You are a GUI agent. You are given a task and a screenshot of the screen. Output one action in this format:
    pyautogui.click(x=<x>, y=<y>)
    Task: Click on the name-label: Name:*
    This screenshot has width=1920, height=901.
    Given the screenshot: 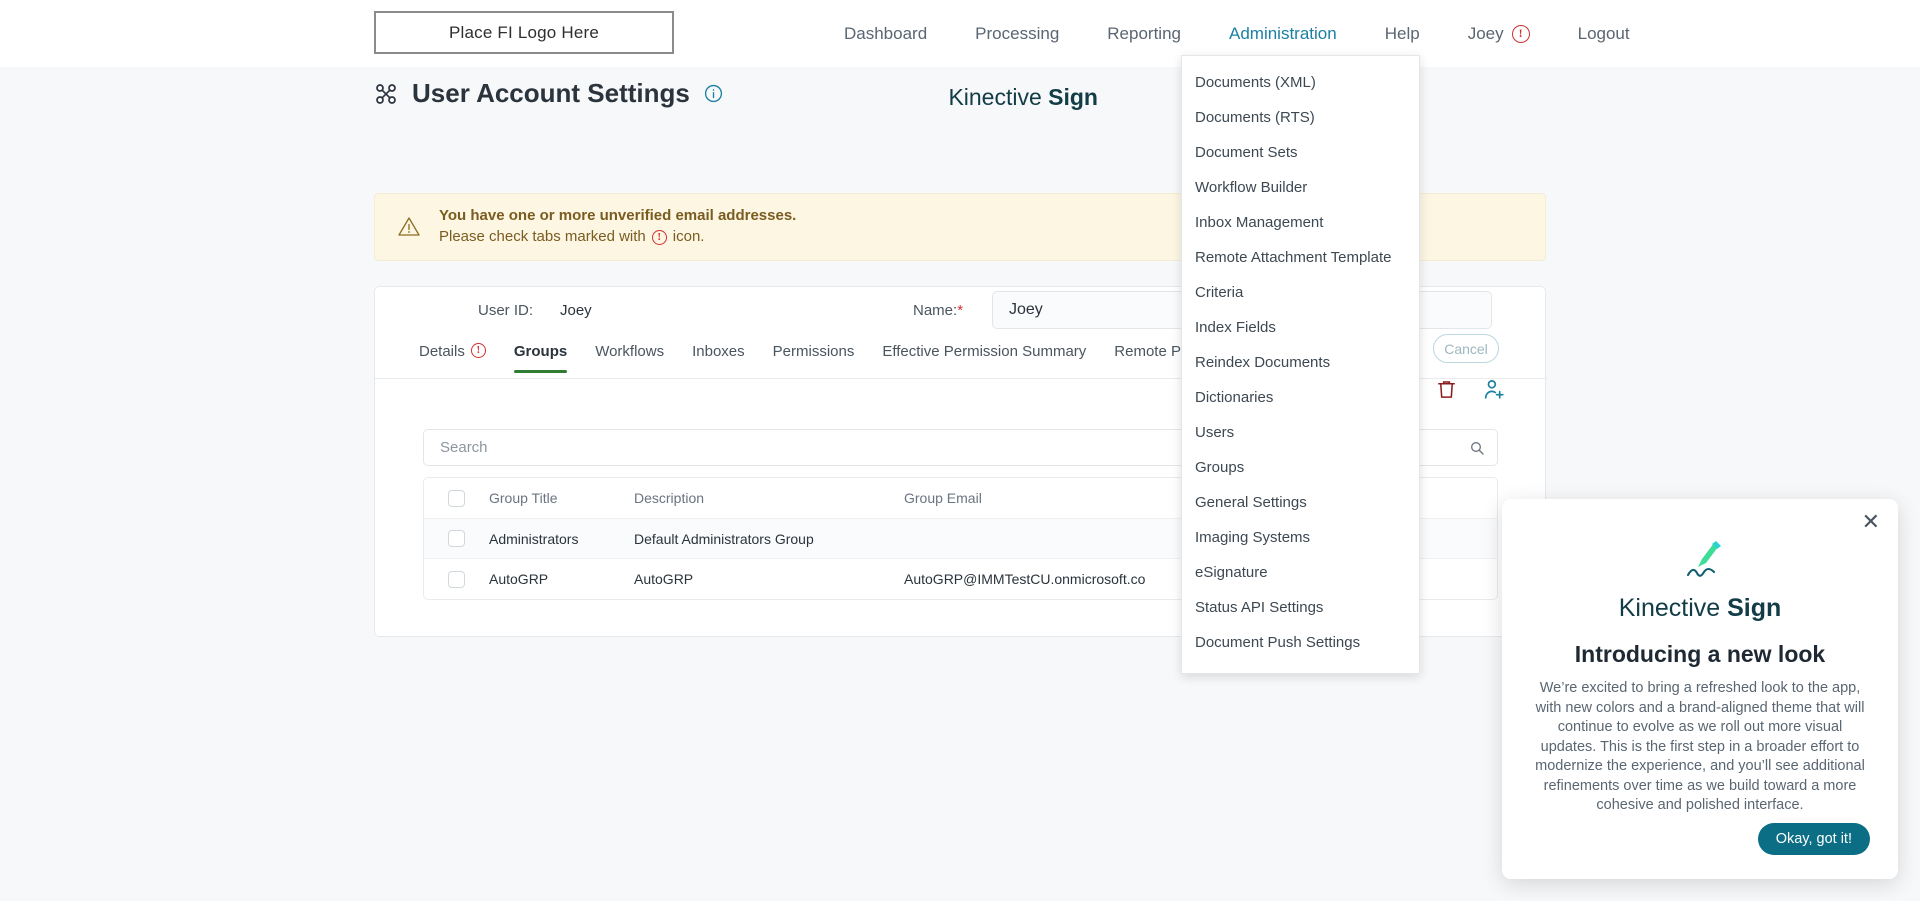 What is the action you would take?
    pyautogui.click(x=938, y=310)
    